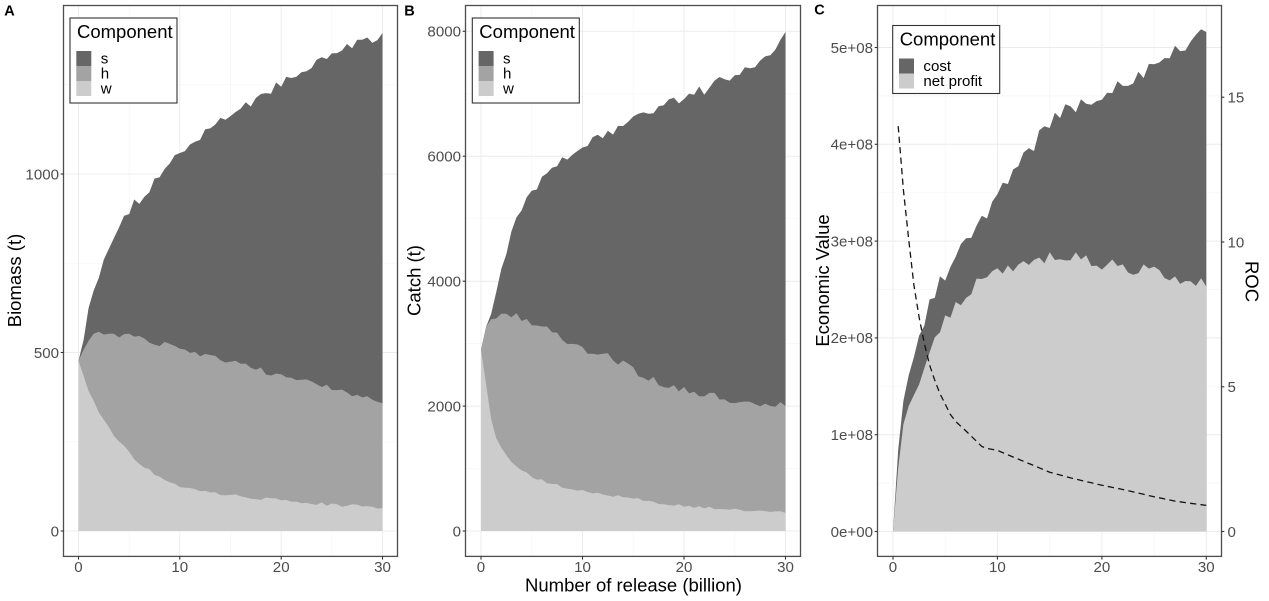  What do you see at coordinates (42, 174) in the screenshot?
I see `svg-text: 1000` at bounding box center [42, 174].